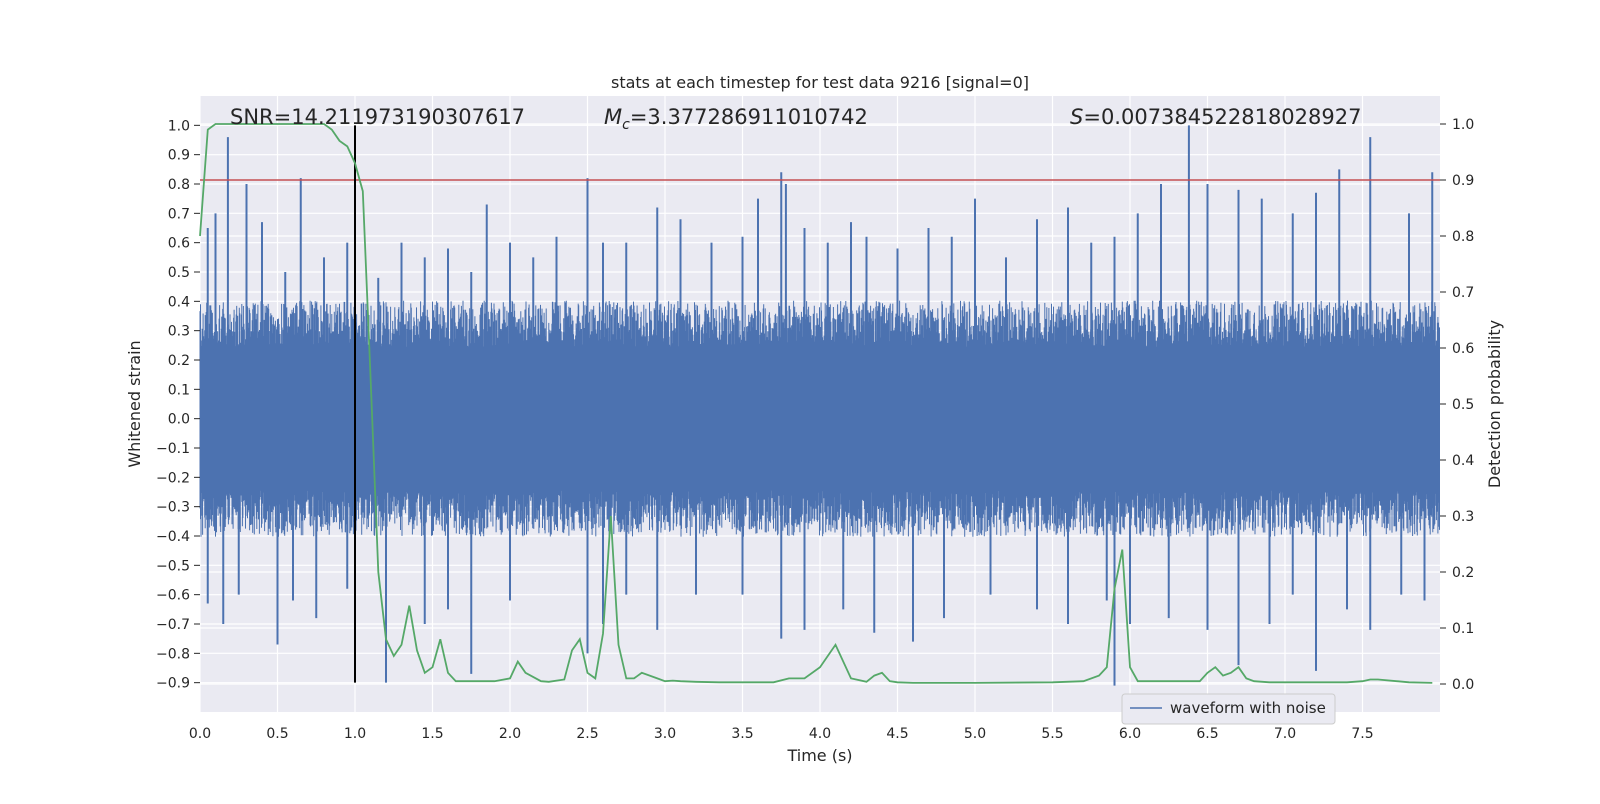  I want to click on s-value: =0.007384522818028927, so click(1222, 117).